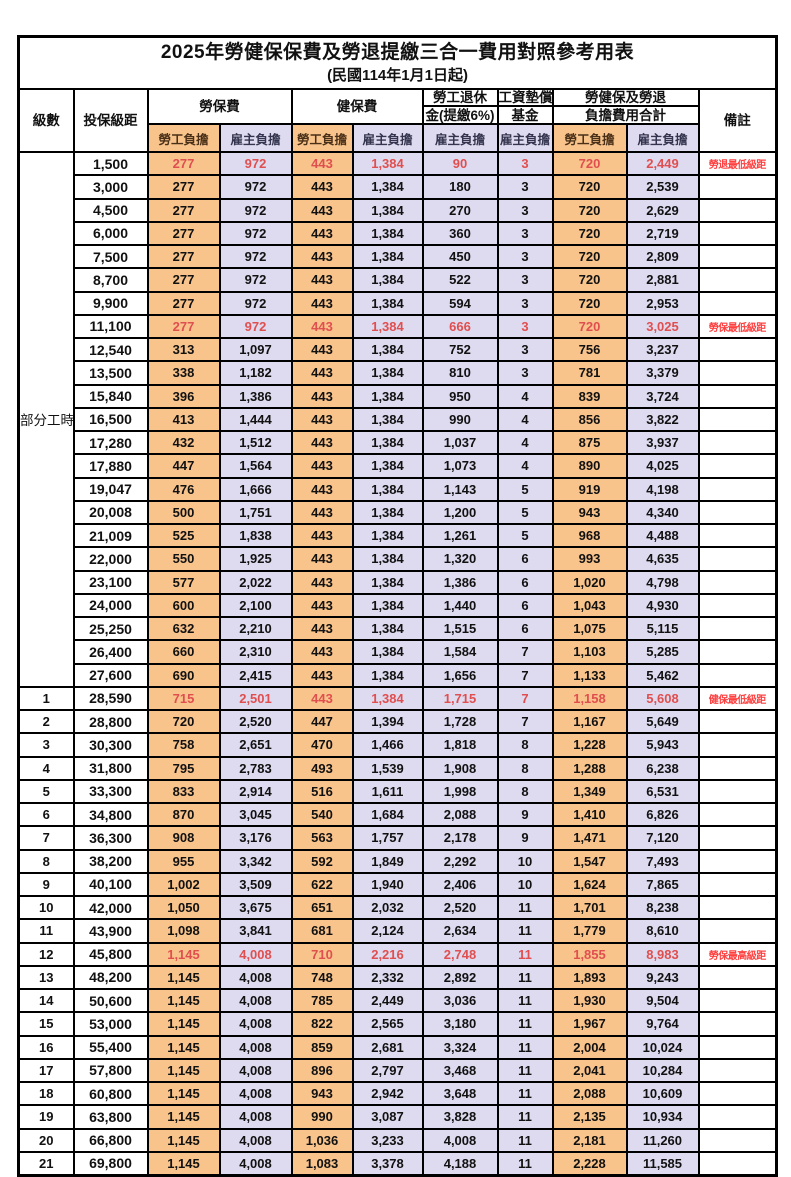 This screenshot has height=1177, width=791. Describe the element at coordinates (589, 373) in the screenshot. I see `value-cell: 781` at that location.